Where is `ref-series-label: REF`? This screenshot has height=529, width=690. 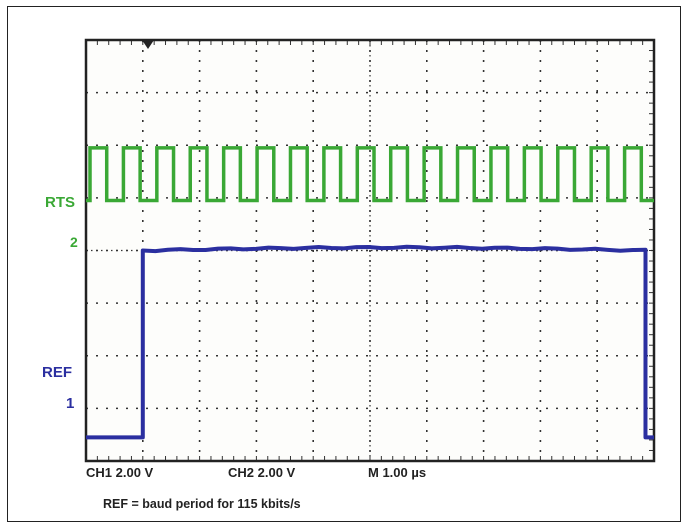 ref-series-label: REF is located at coordinates (57, 372).